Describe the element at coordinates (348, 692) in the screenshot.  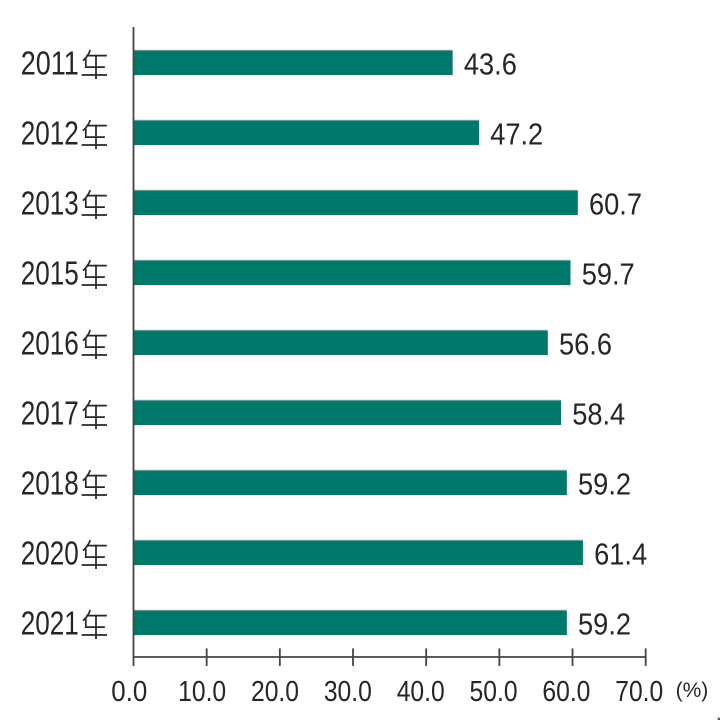
I see `svg-text: 30.0` at that location.